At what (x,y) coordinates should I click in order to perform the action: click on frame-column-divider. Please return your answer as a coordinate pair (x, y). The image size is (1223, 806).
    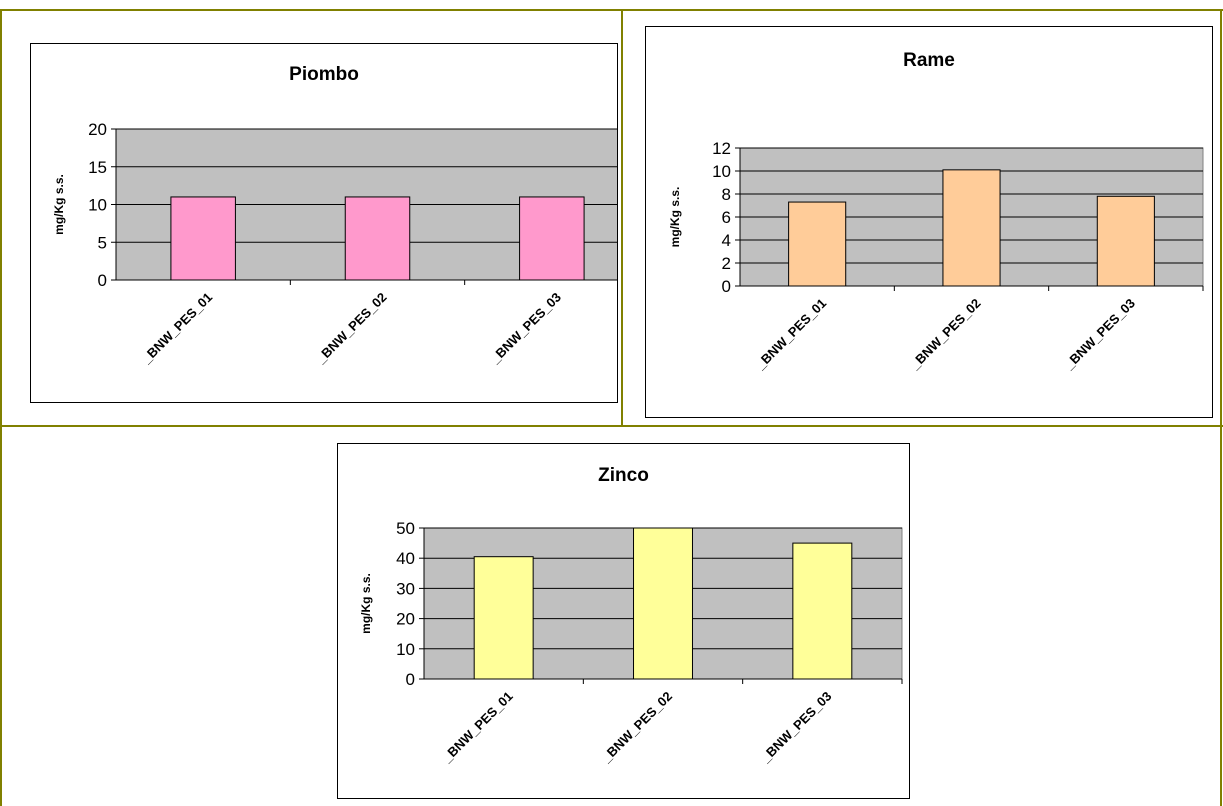
    Looking at the image, I should click on (622, 218).